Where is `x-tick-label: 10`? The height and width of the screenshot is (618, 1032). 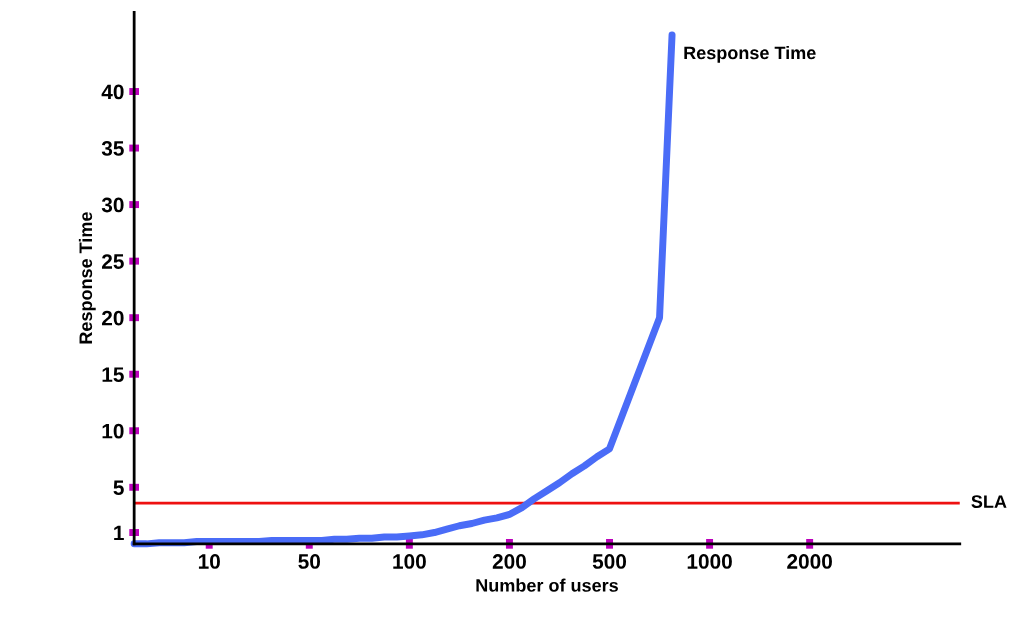 x-tick-label: 10 is located at coordinates (209, 561).